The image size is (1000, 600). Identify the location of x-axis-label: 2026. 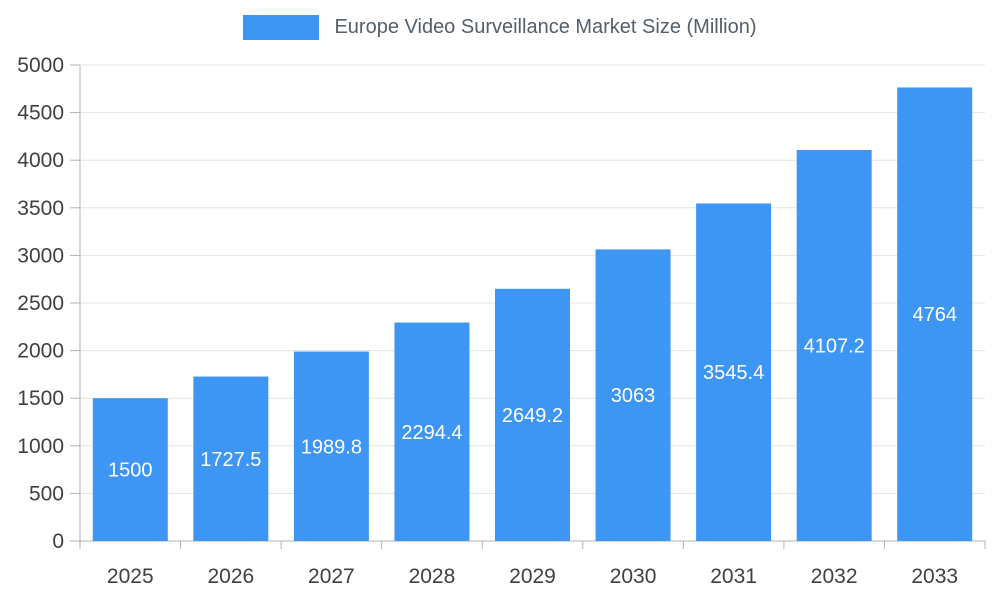
(230, 576).